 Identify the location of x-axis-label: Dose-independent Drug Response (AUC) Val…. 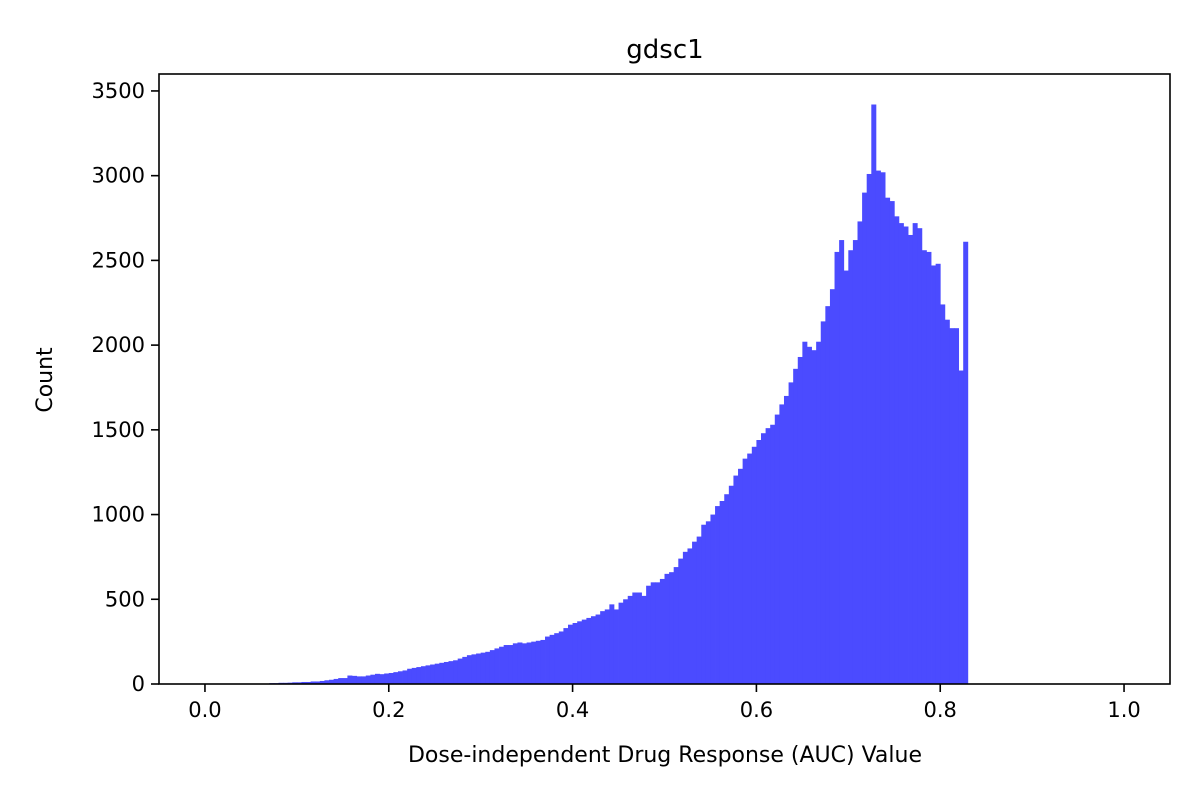
(665, 755).